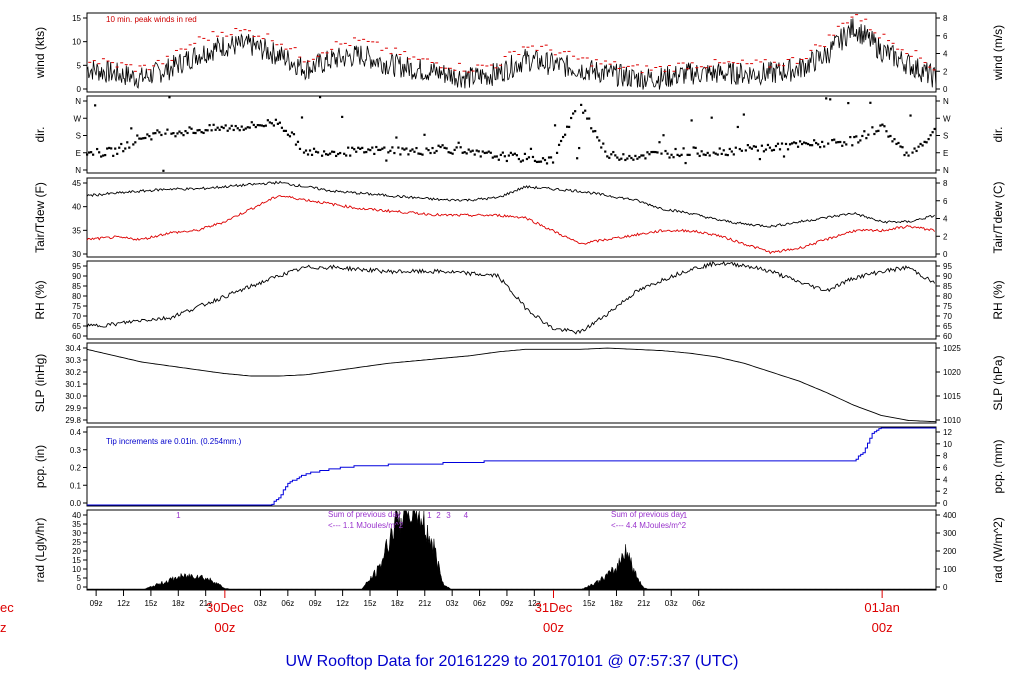  Describe the element at coordinates (40, 217) in the screenshot. I see `temp-ylabel: Tair/Tdew (F)` at that location.